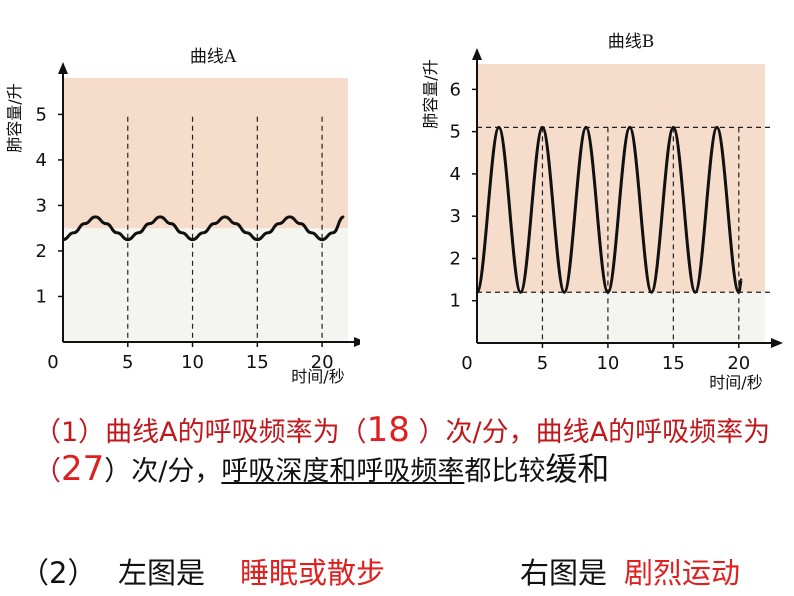  I want to click on chart-title: 曲线B, so click(631, 42).